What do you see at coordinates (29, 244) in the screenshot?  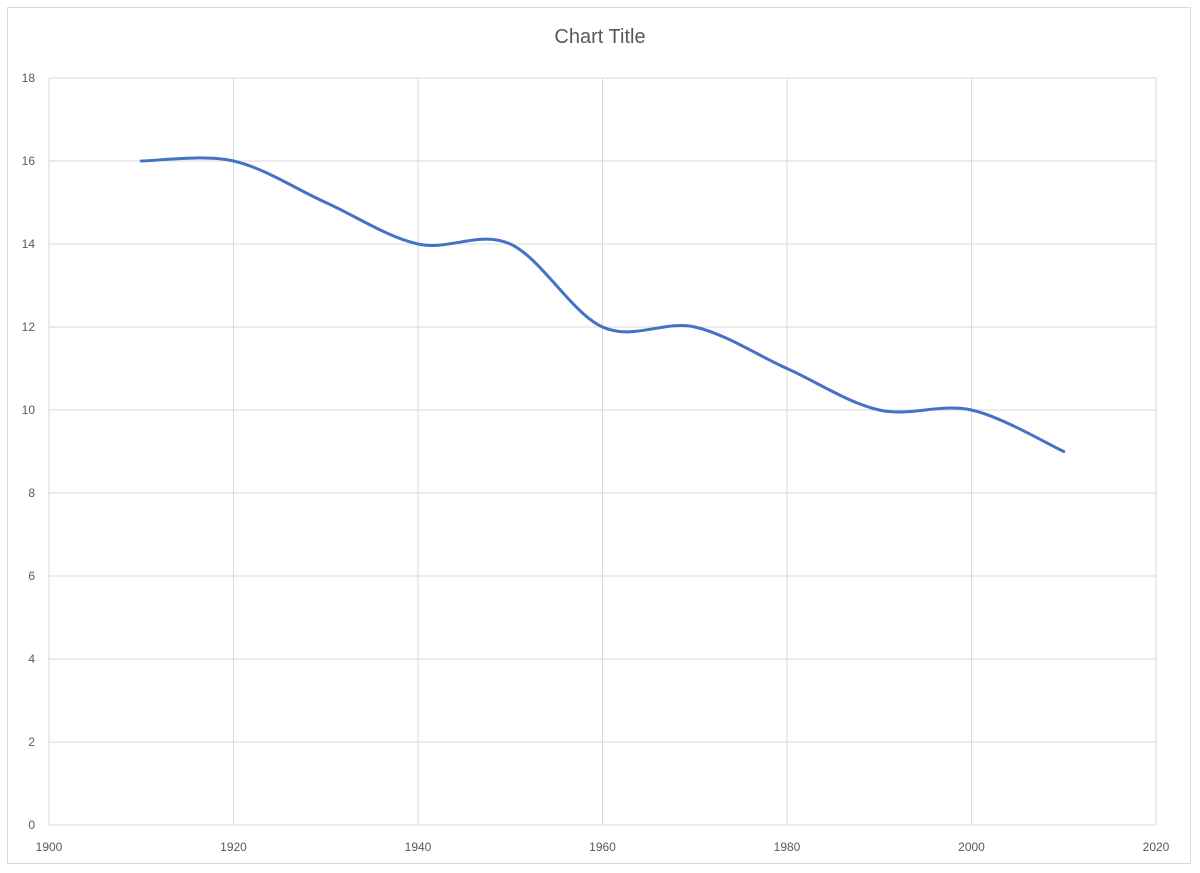 I see `y-tick-label: 14` at bounding box center [29, 244].